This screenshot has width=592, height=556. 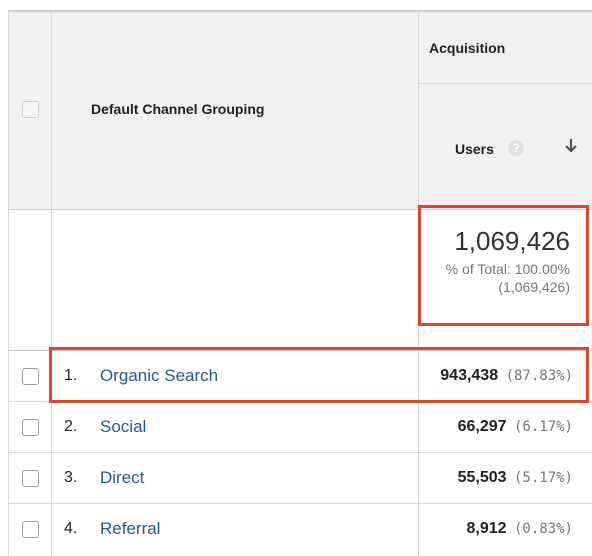 What do you see at coordinates (300, 478) in the screenshot?
I see `table-row: 3. Direct 55,503 (5.17%)` at bounding box center [300, 478].